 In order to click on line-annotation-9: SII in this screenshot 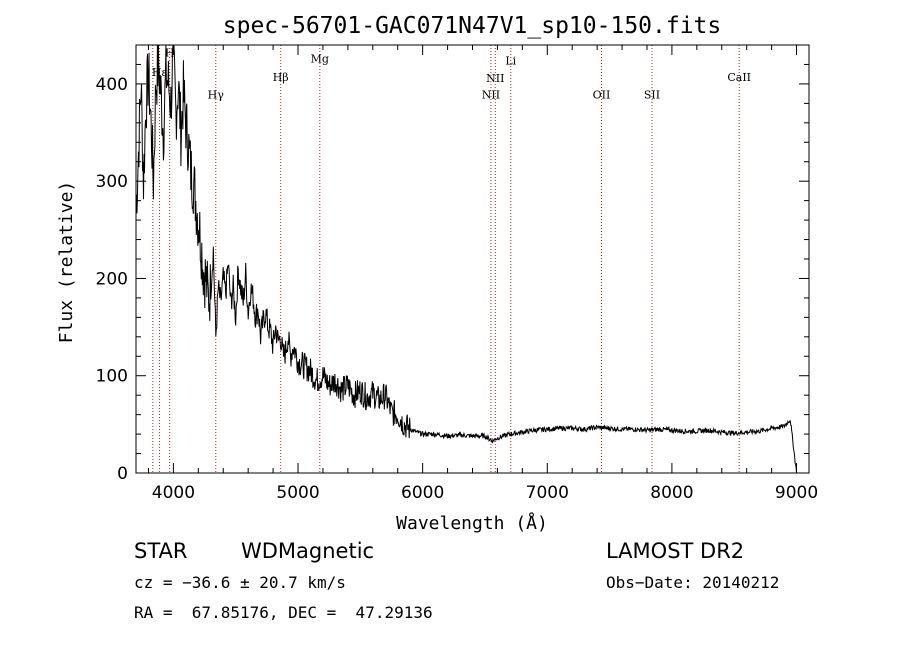, I will do `click(652, 95)`.